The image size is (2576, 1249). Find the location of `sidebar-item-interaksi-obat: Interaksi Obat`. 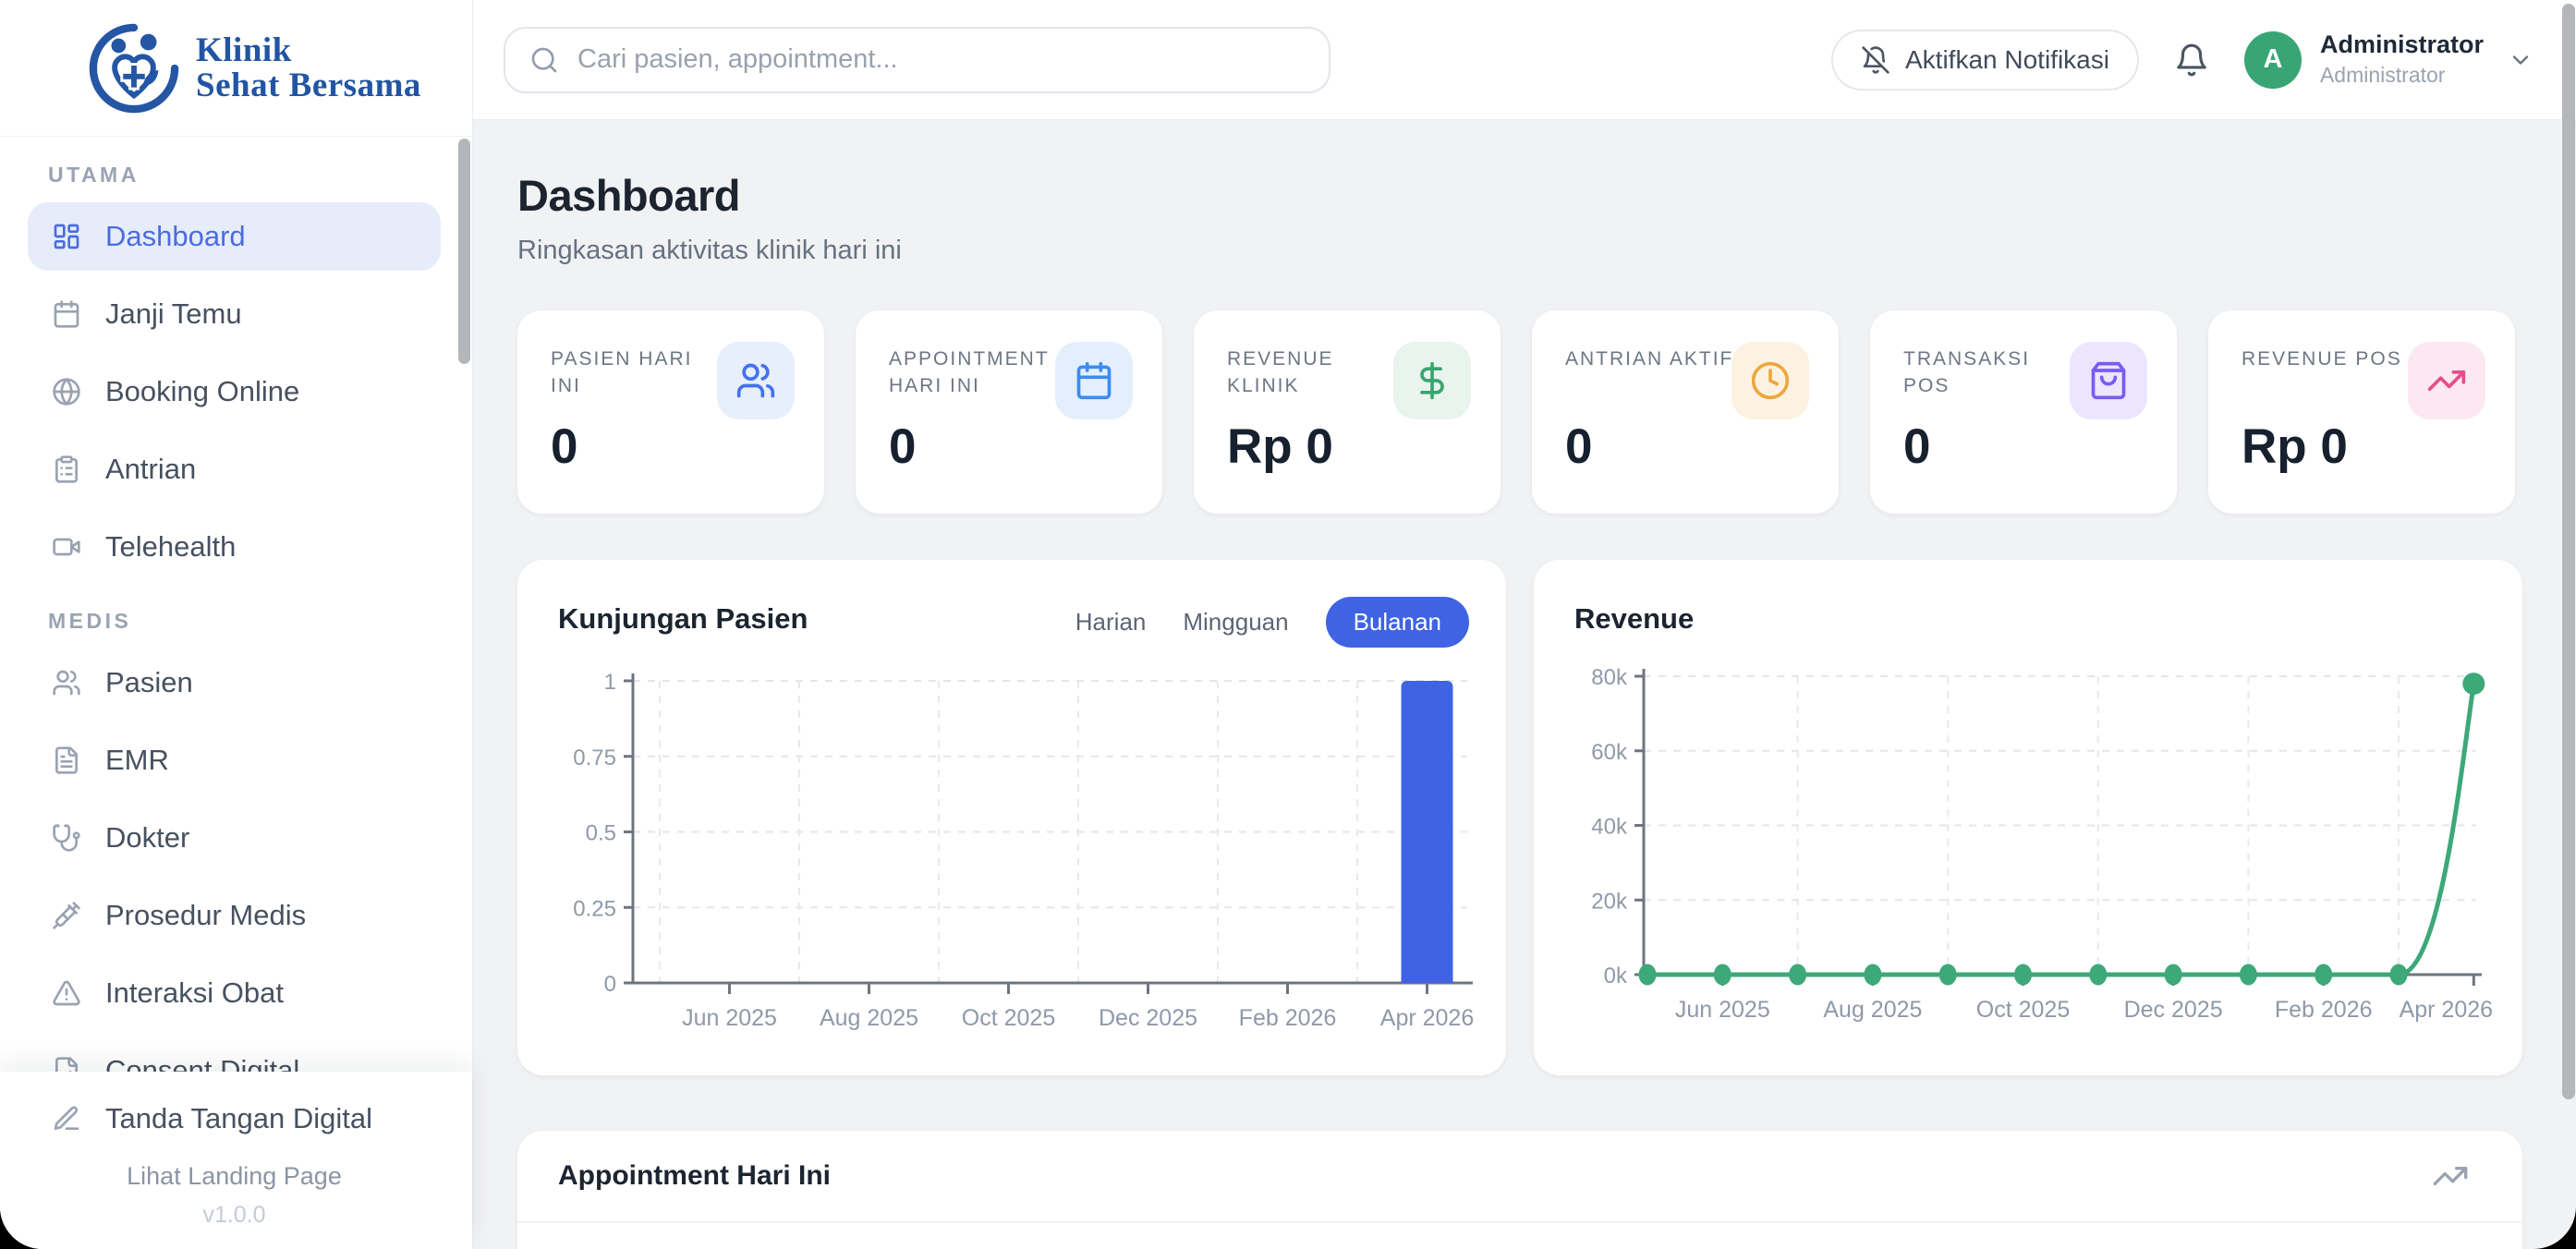

sidebar-item-interaksi-obat: Interaksi Obat is located at coordinates (234, 993).